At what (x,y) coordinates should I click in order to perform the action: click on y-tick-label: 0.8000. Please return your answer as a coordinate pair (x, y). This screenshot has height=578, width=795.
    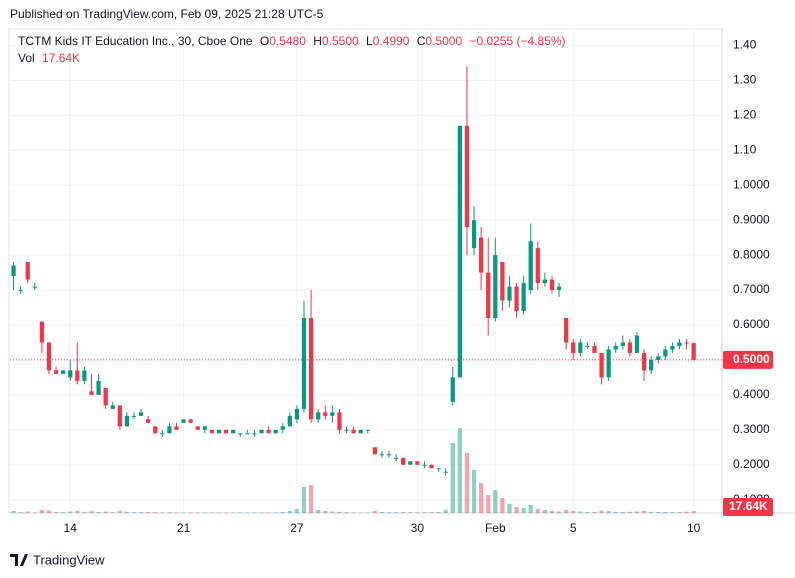
    Looking at the image, I should click on (751, 254).